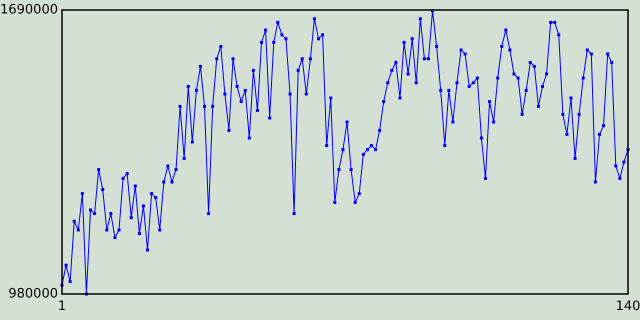 This screenshot has width=640, height=320. What do you see at coordinates (29, 10) in the screenshot?
I see `y-tick-label: 1690000` at bounding box center [29, 10].